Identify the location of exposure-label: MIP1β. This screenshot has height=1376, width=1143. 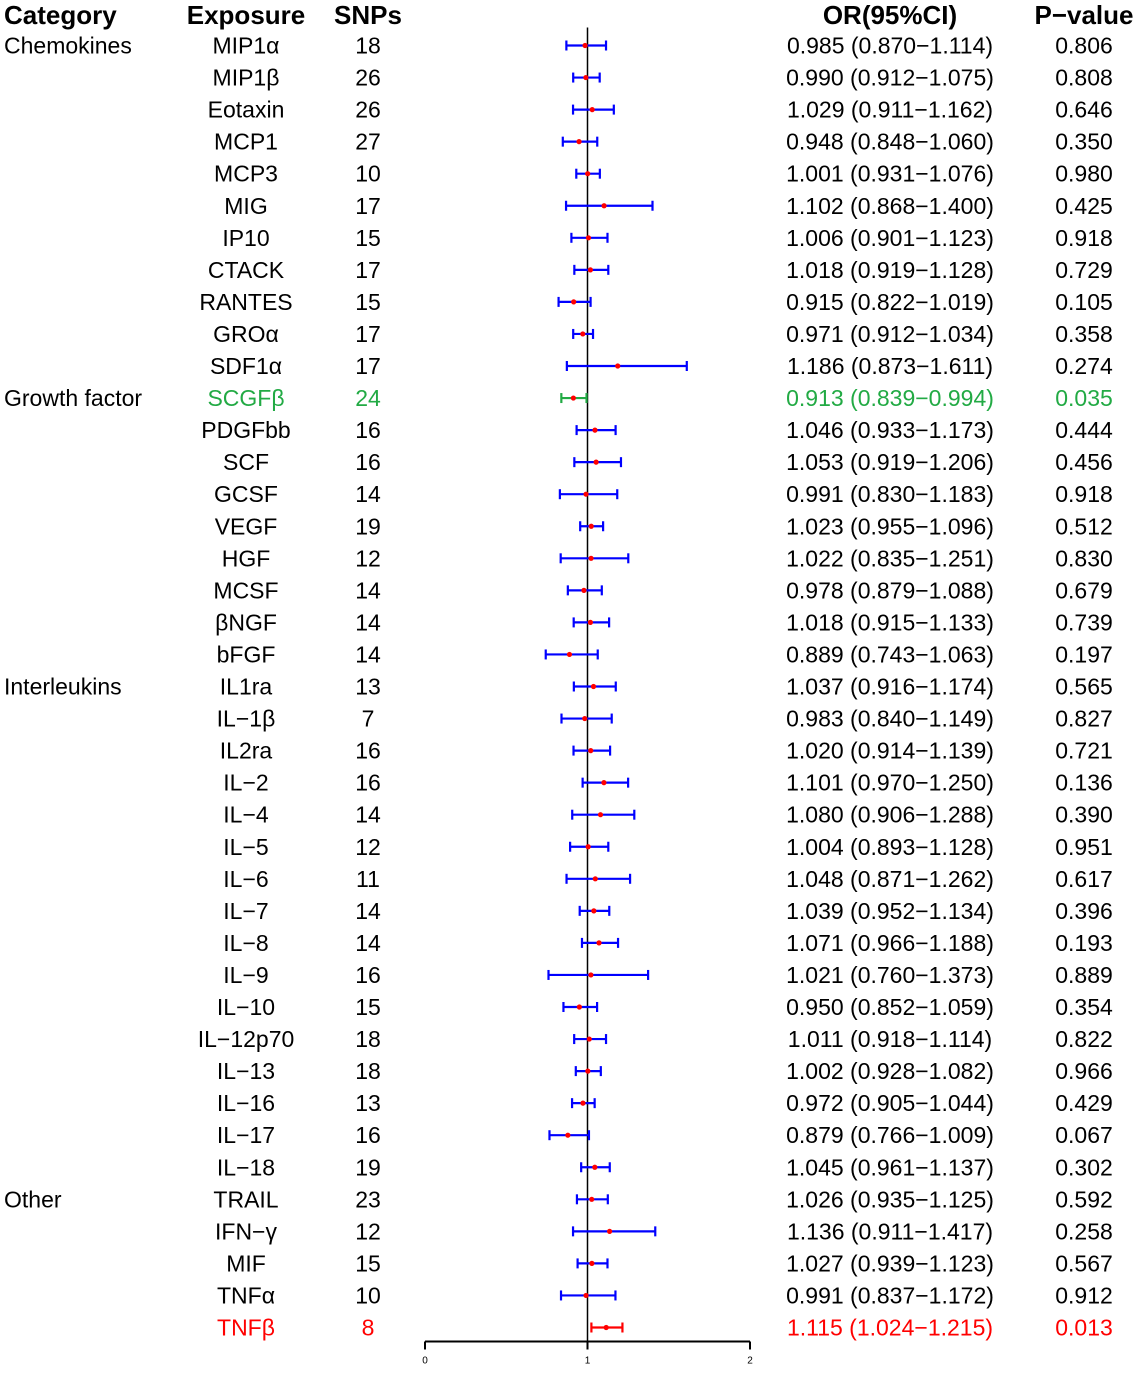
(246, 78).